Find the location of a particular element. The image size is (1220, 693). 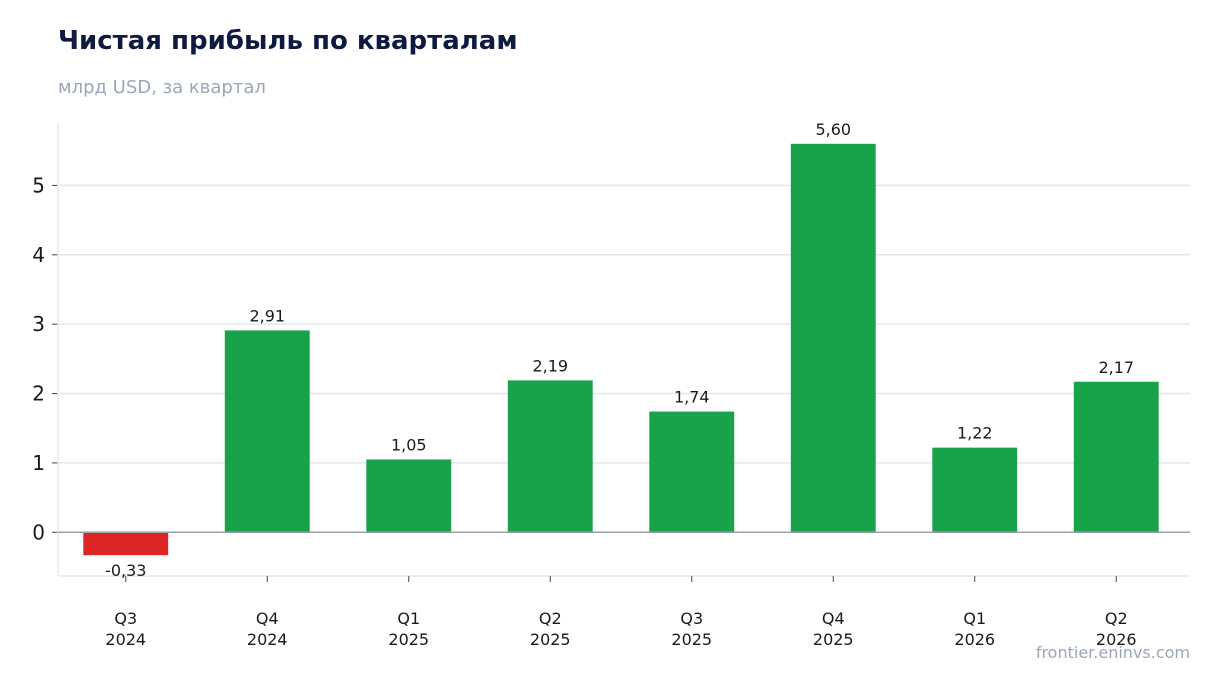

bar-value-label: -0,33 is located at coordinates (125, 570).